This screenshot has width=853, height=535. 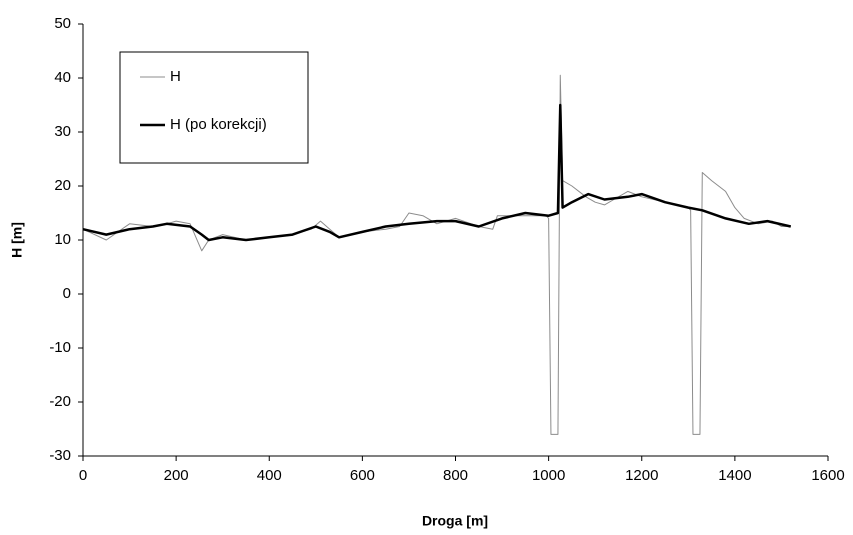 What do you see at coordinates (67, 293) in the screenshot?
I see `y-tick-label: 0` at bounding box center [67, 293].